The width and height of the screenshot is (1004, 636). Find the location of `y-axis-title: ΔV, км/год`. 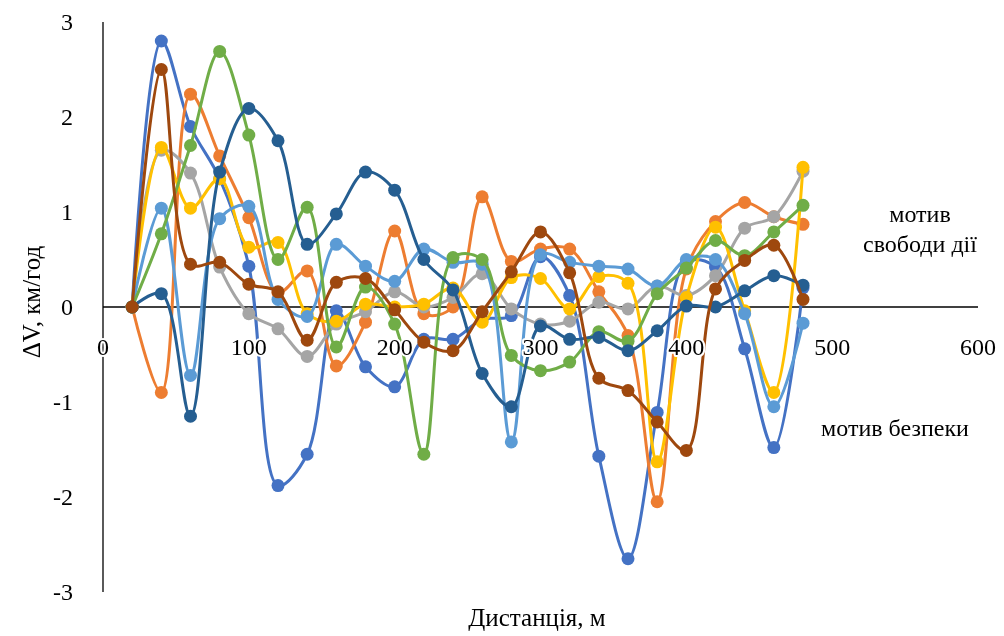

y-axis-title: ΔV, км/год is located at coordinates (31, 302).